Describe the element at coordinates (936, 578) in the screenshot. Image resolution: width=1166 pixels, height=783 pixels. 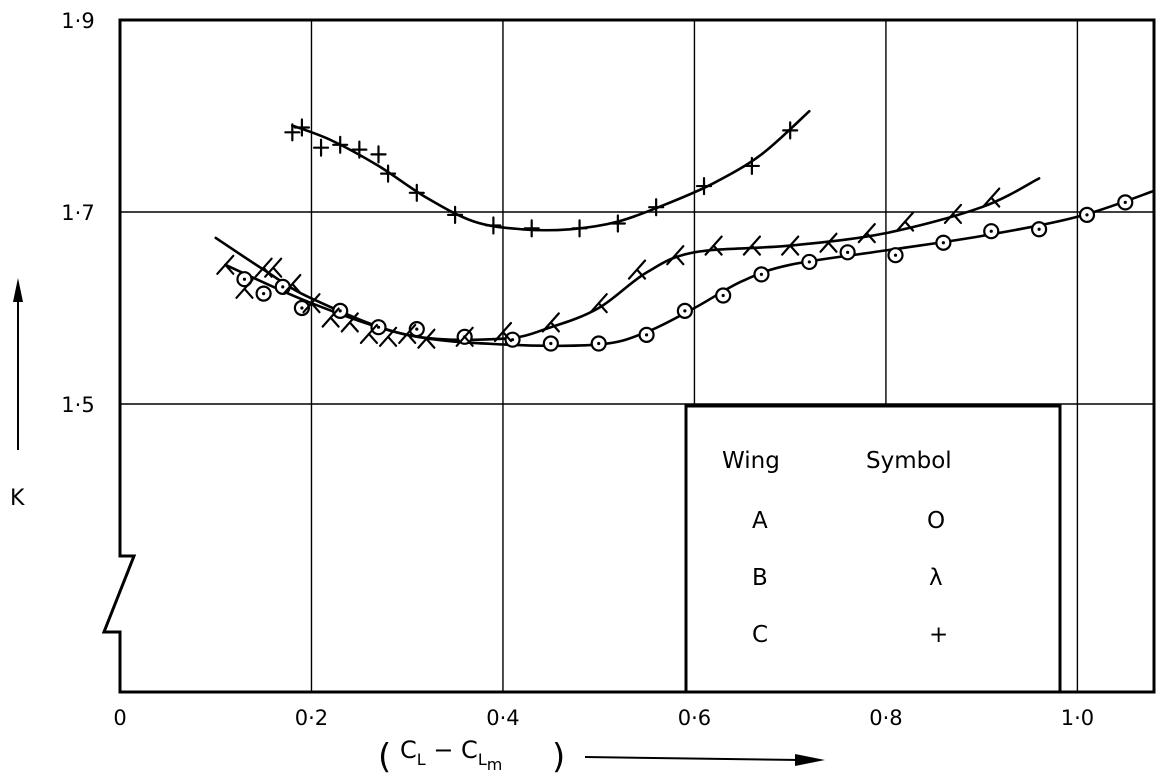
I see `legend-symbol-b: λ` at that location.